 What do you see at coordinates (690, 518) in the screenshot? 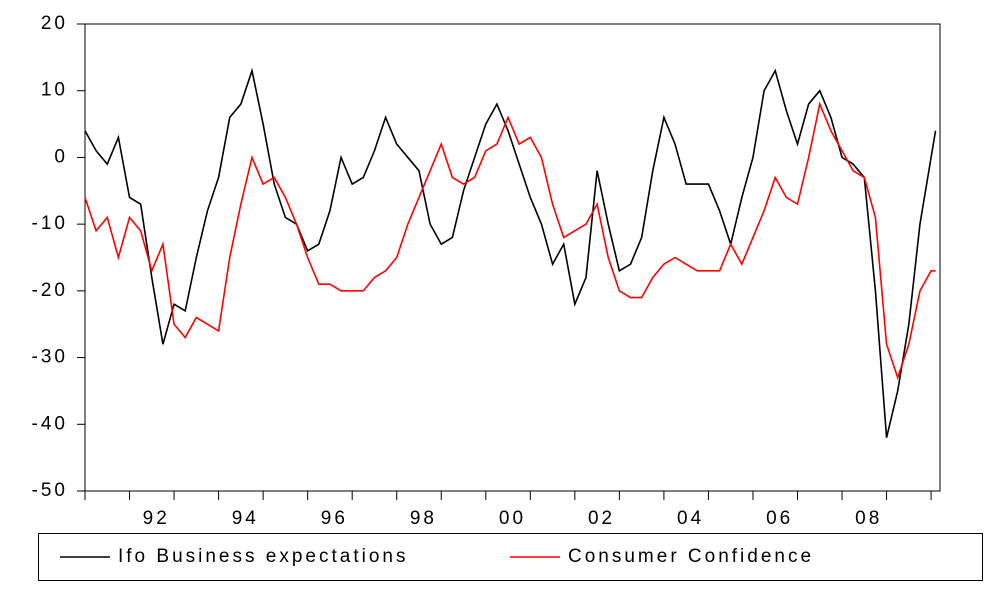
I see `x-tick-label: 04` at bounding box center [690, 518].